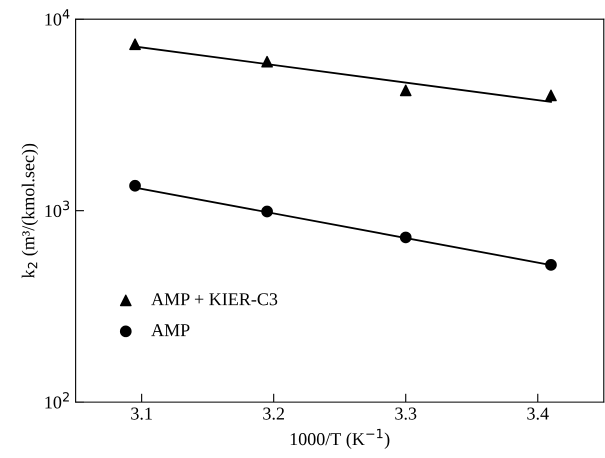 The image size is (605, 458). I want to click on x-axis-title: 1000/T (K$^{−1}$), so click(340, 438).